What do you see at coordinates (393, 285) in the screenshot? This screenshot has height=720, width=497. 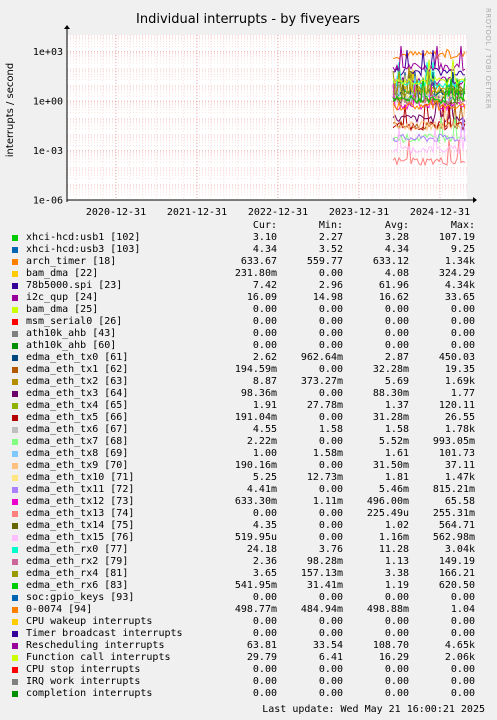 I see `legend-avg-value: 61.96` at bounding box center [393, 285].